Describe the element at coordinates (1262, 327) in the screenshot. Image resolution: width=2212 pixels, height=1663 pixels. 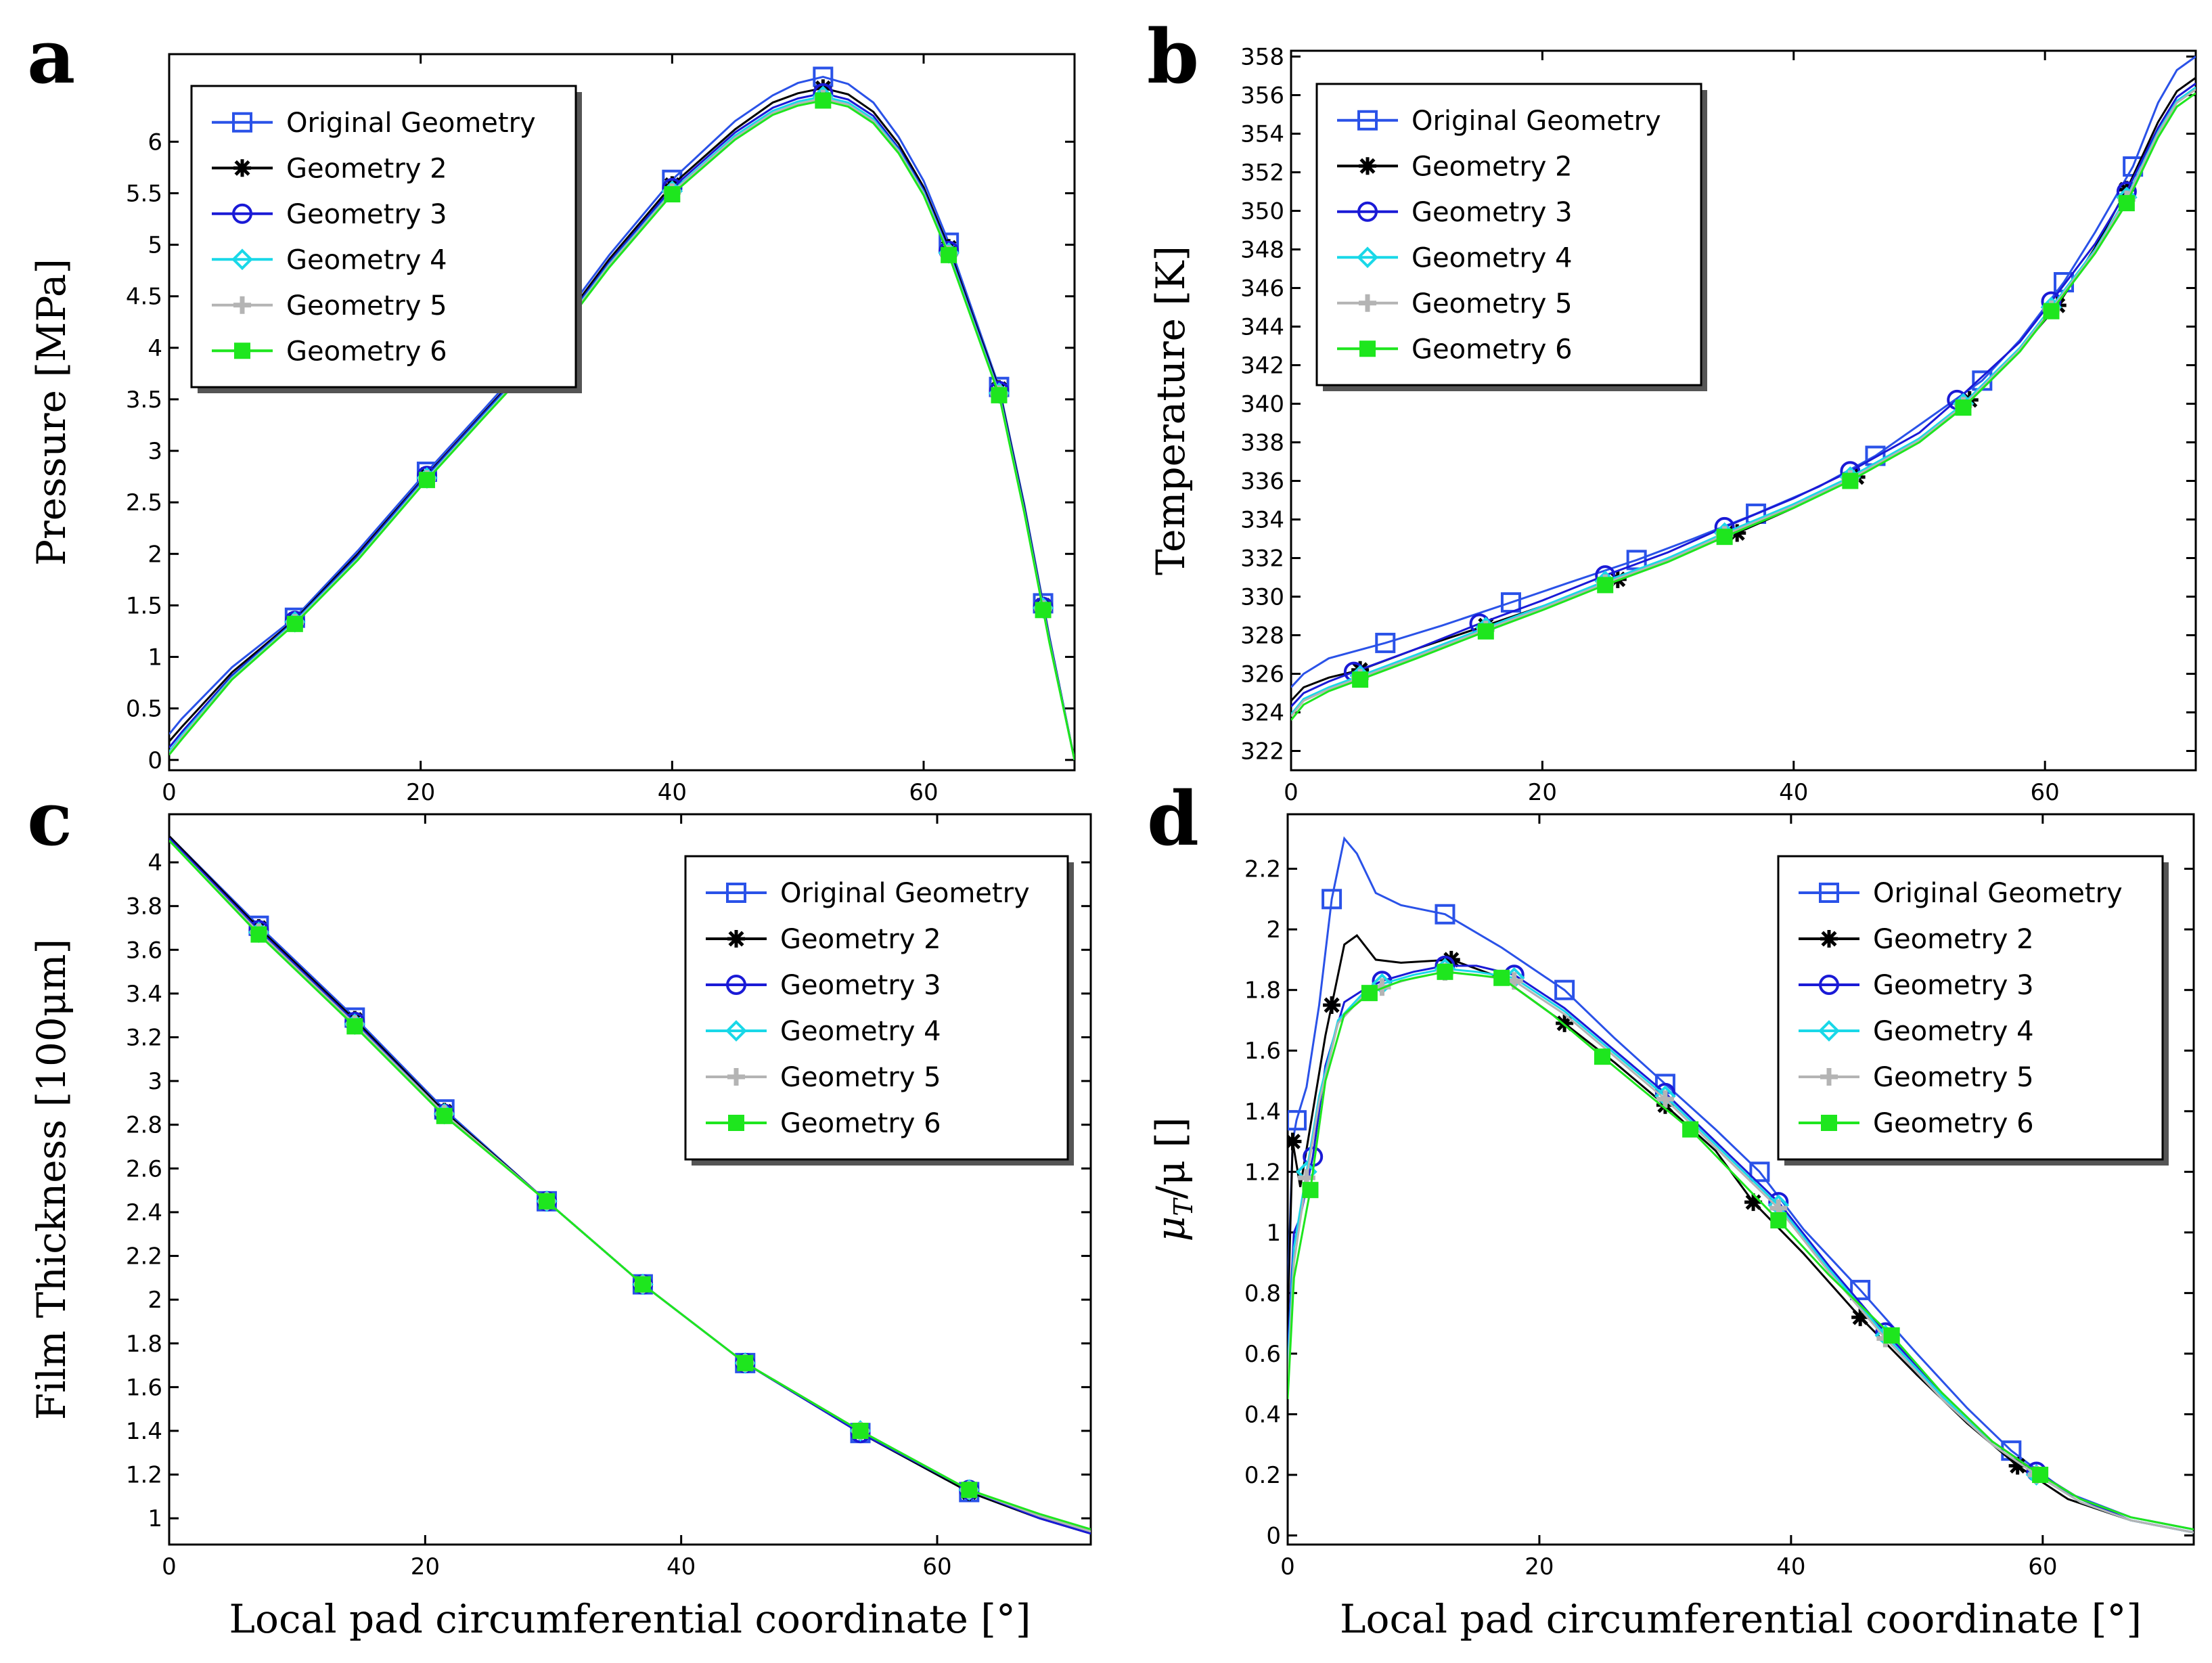
I see `y-tick-label: 344` at that location.